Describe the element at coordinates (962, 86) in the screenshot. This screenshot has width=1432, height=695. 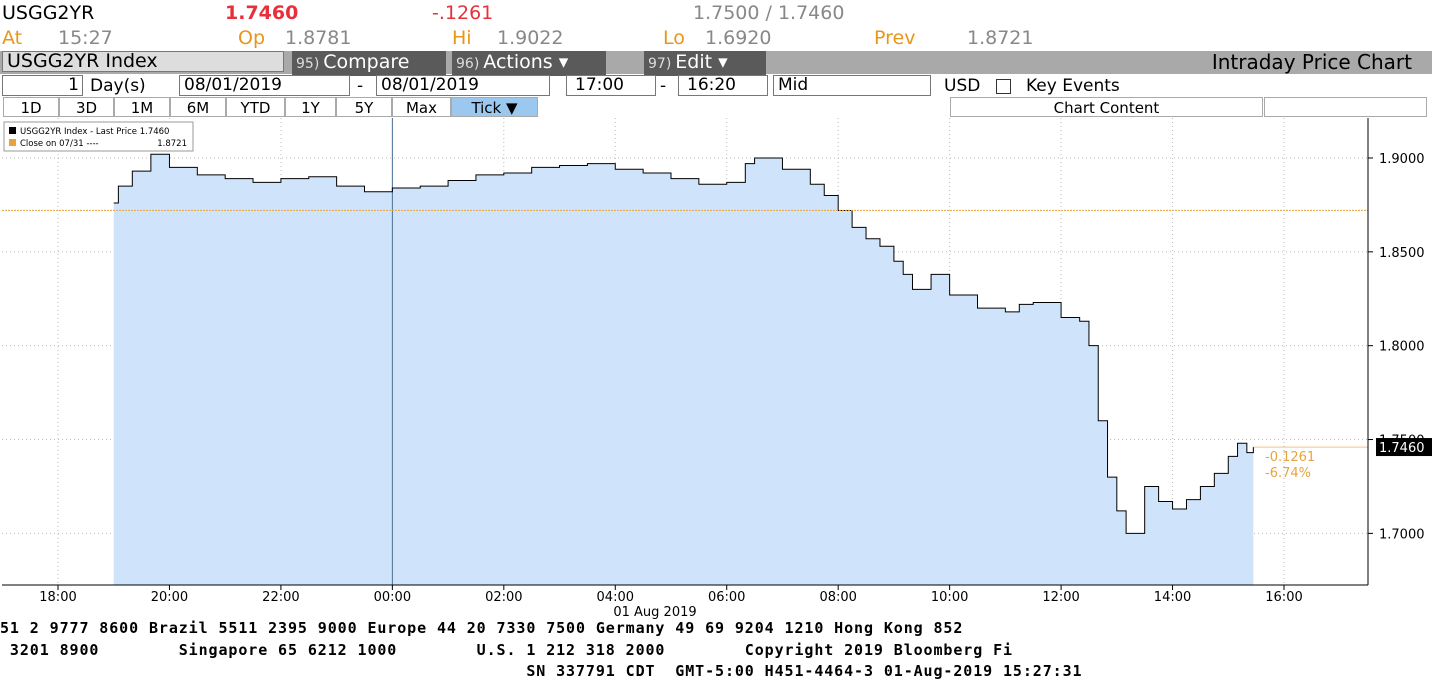
I see `currency: USD` at that location.